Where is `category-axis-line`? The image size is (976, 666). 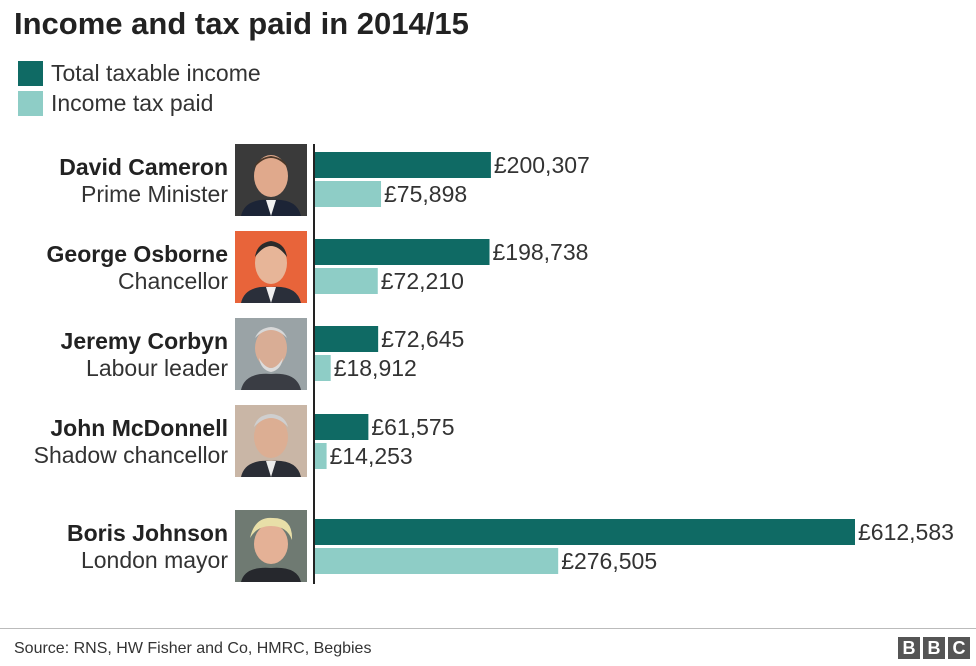
category-axis-line is located at coordinates (314, 364).